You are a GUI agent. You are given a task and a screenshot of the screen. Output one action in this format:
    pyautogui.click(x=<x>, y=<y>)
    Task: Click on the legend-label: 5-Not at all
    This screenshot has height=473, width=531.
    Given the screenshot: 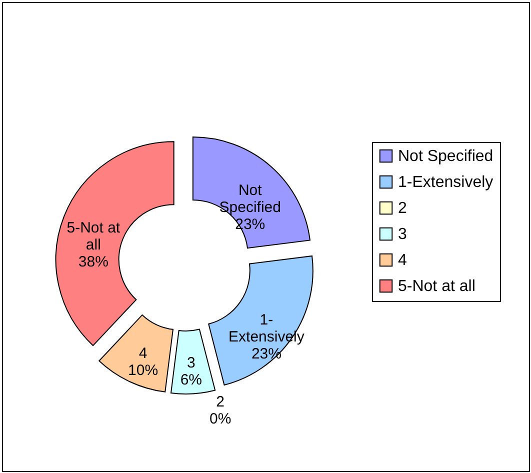 What is the action you would take?
    pyautogui.click(x=437, y=286)
    